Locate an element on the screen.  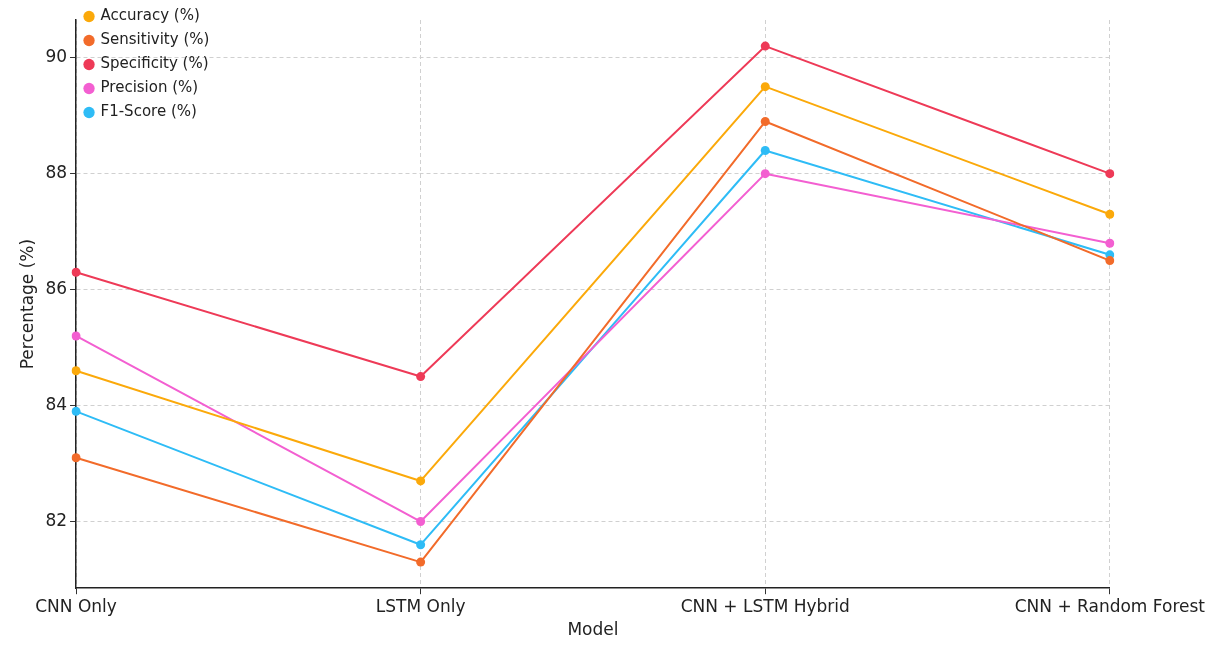
y-tick-label: 90 is located at coordinates (56, 56).